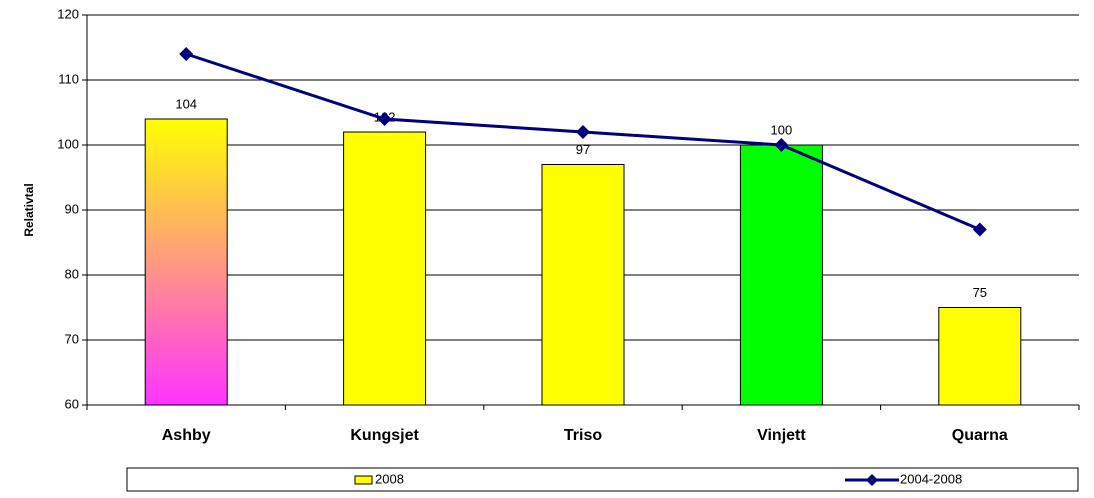  Describe the element at coordinates (68, 13) in the screenshot. I see `y-tick-label: 120` at that location.